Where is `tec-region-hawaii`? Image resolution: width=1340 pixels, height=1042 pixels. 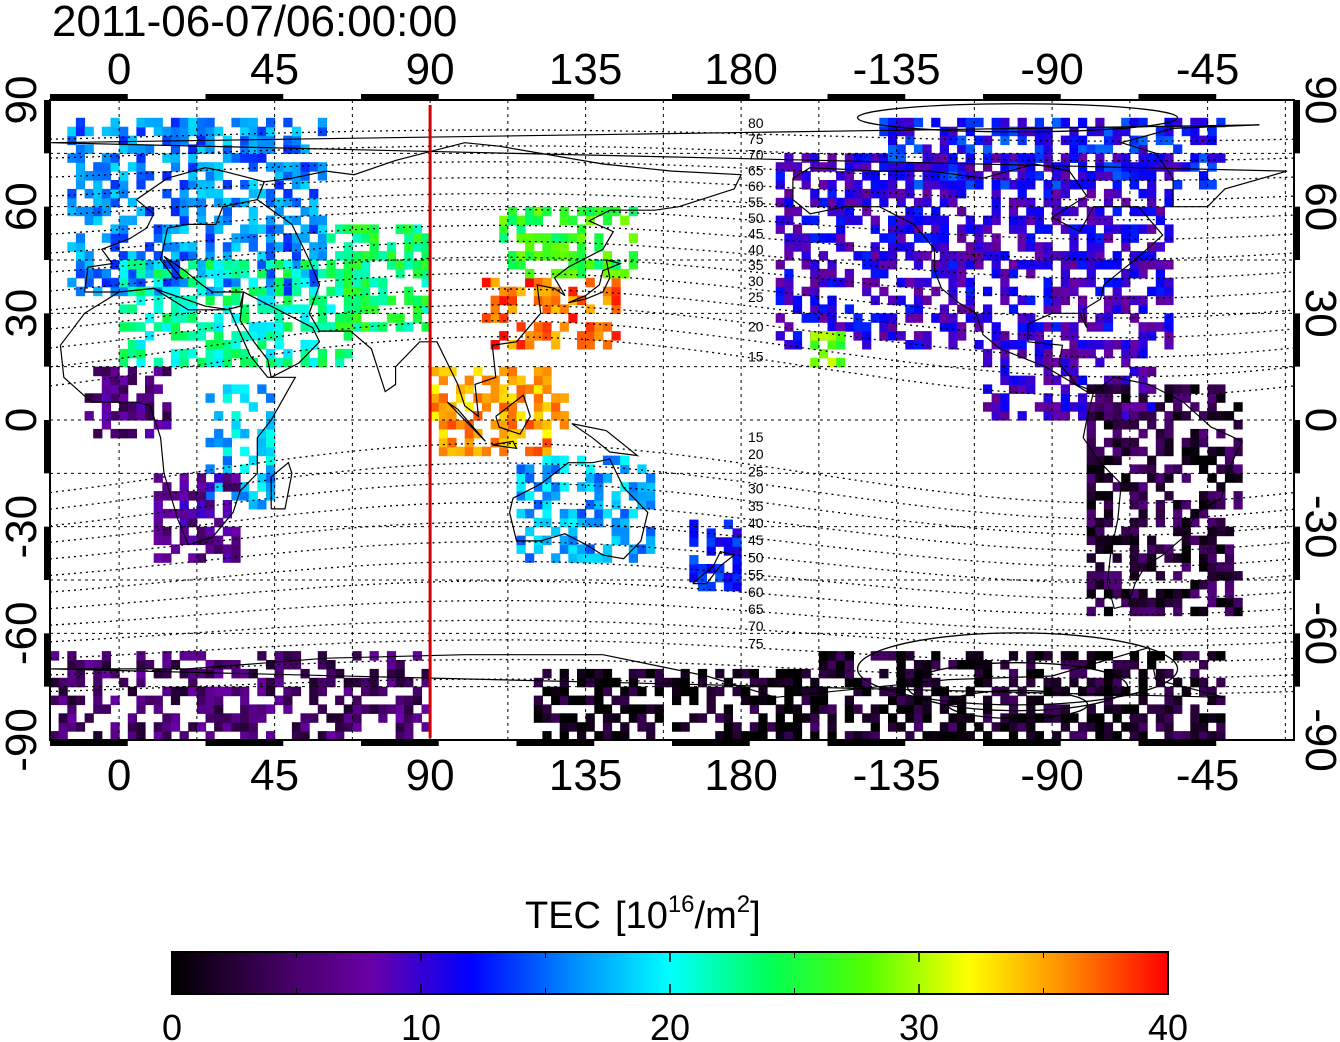 tec-region-hawaii is located at coordinates (828, 349).